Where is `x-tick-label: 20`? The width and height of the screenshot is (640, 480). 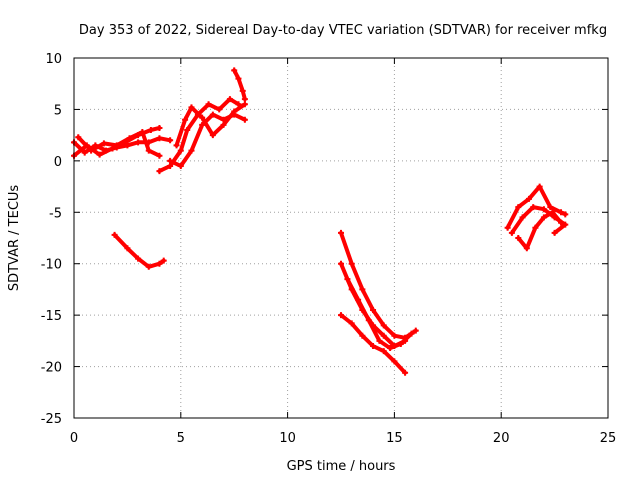 x-tick-label: 20 is located at coordinates (501, 438).